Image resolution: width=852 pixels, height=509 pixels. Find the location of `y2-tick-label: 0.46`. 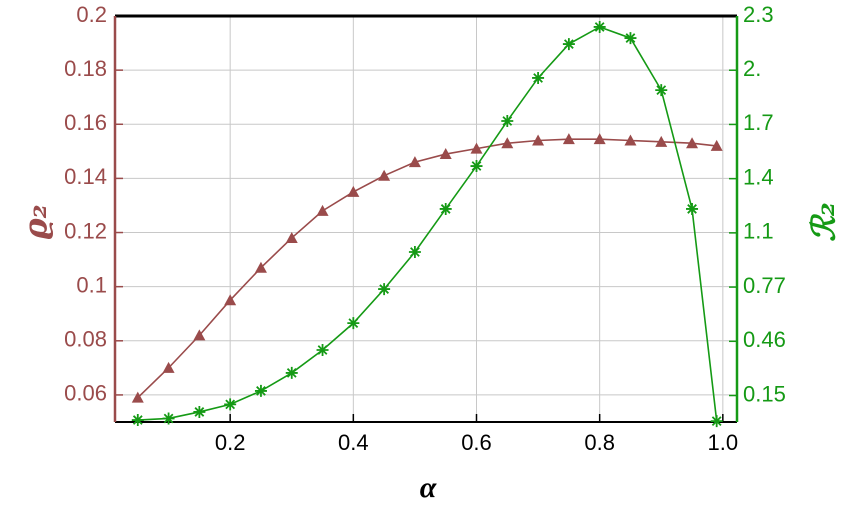

y2-tick-label: 0.46 is located at coordinates (764, 339).